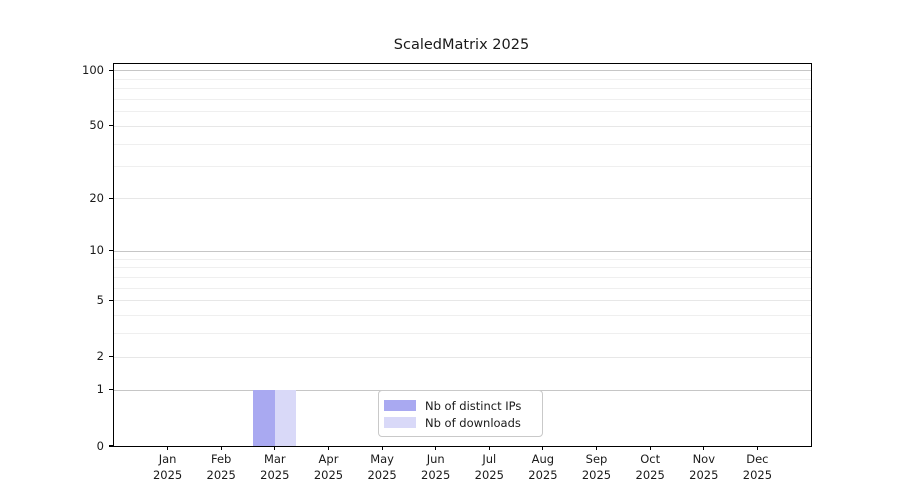  What do you see at coordinates (96, 197) in the screenshot?
I see `y-tick-label: 20` at bounding box center [96, 197].